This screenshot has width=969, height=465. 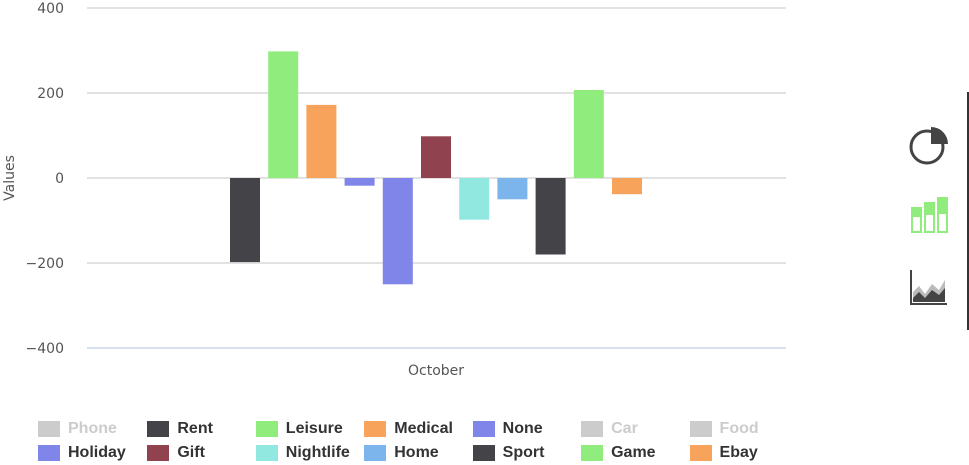 I want to click on legend-label: None, so click(x=522, y=428).